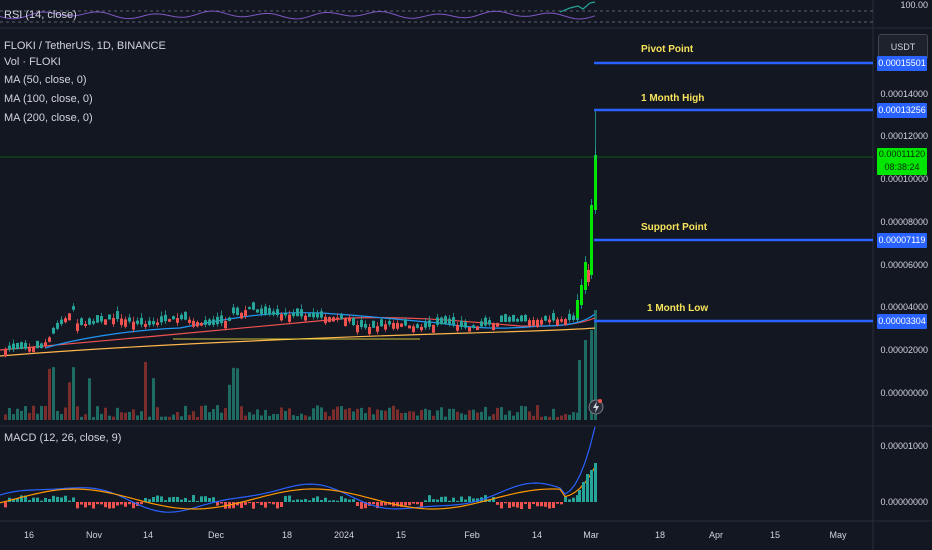 Image resolution: width=932 pixels, height=550 pixels. Describe the element at coordinates (45, 80) in the screenshot. I see `ma50-label: MA (50, close, 0)` at that location.